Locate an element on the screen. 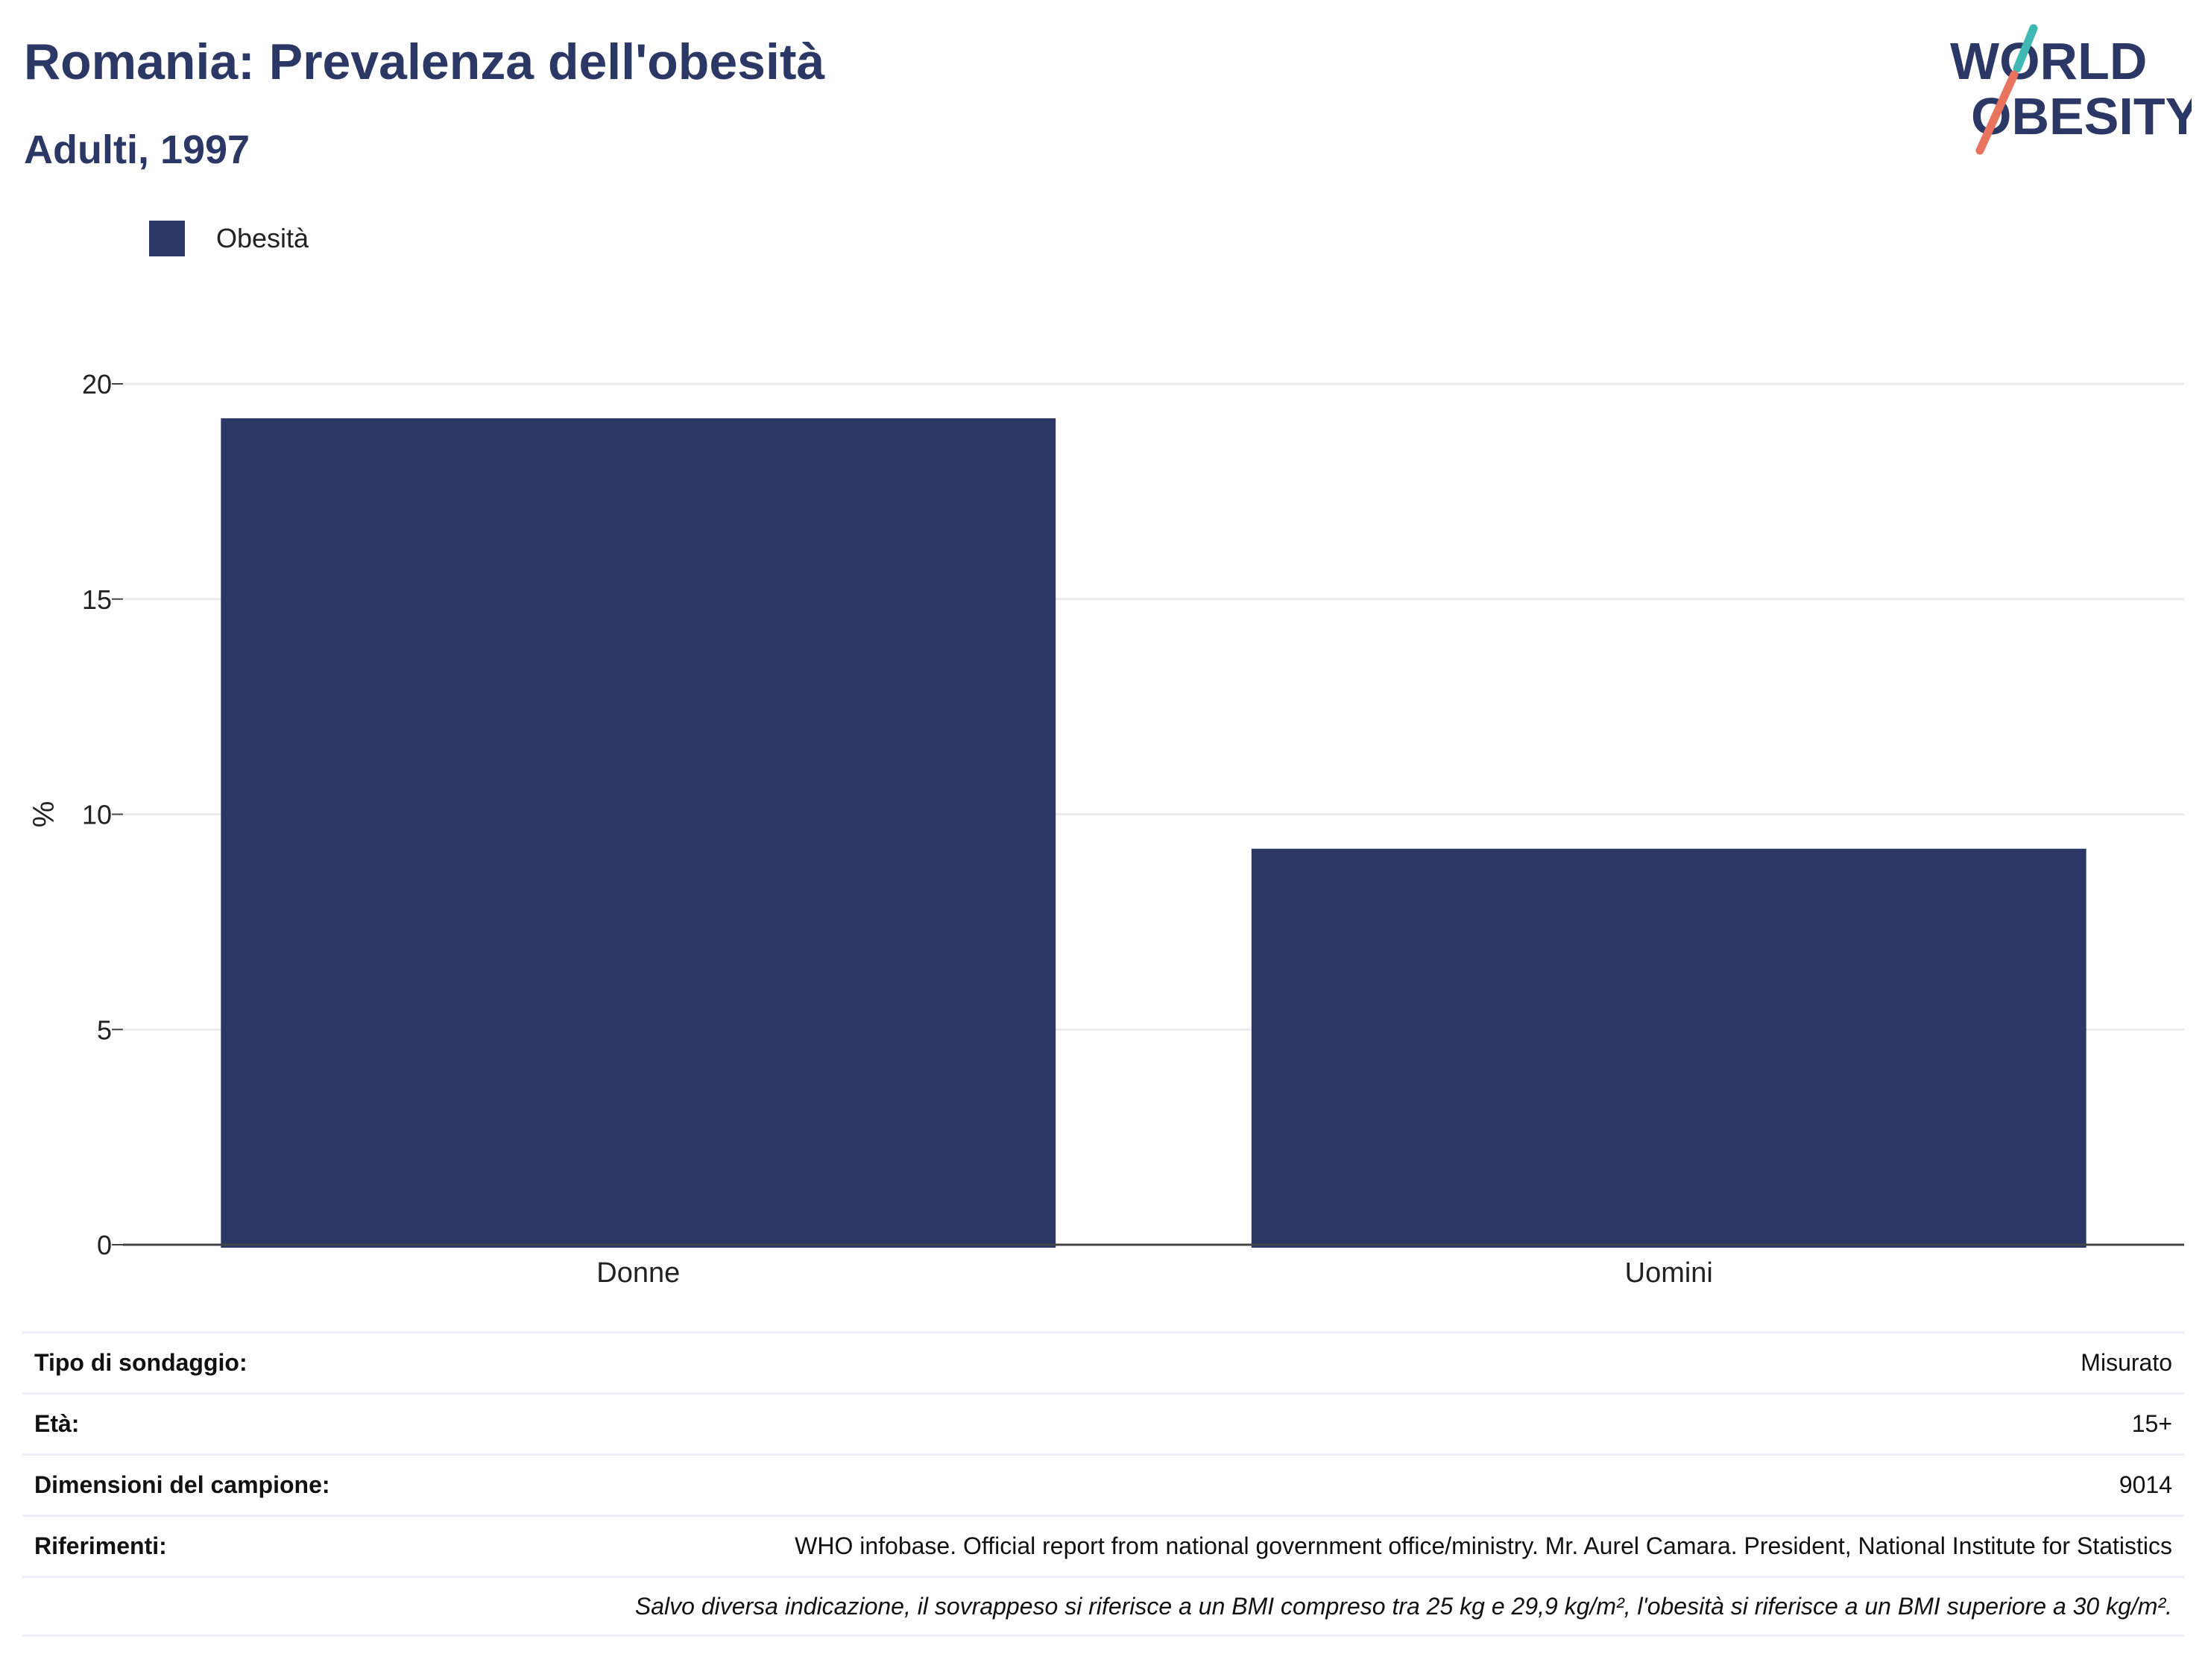 The height and width of the screenshot is (1680, 2205). x-tick-label: Uomini is located at coordinates (1669, 1273).